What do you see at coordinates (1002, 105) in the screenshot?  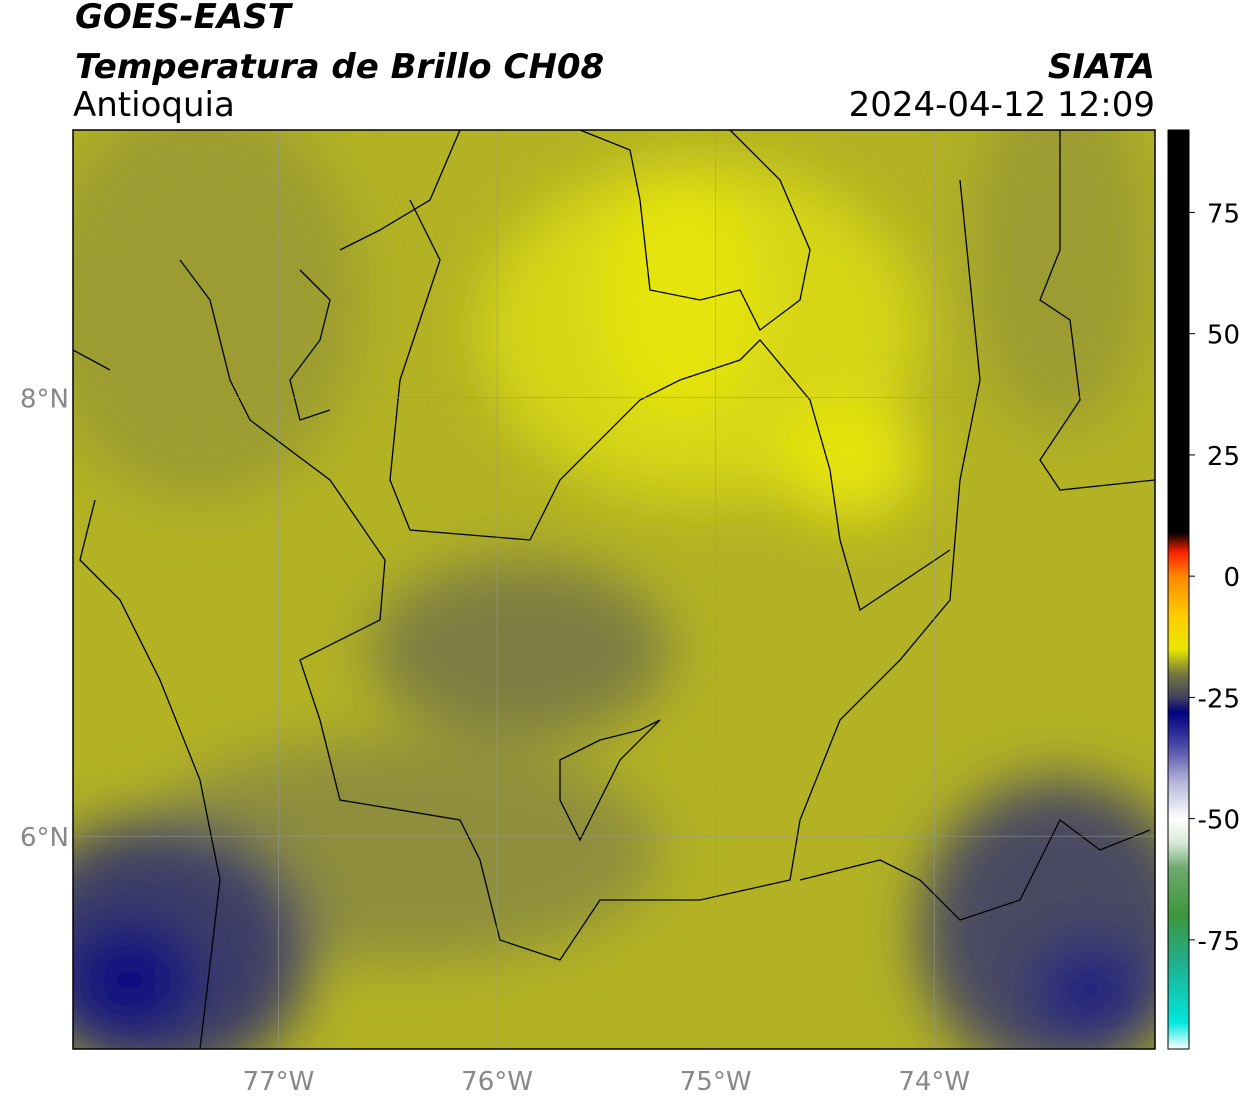 I see `datetime: 2024-04-12 12:09` at bounding box center [1002, 105].